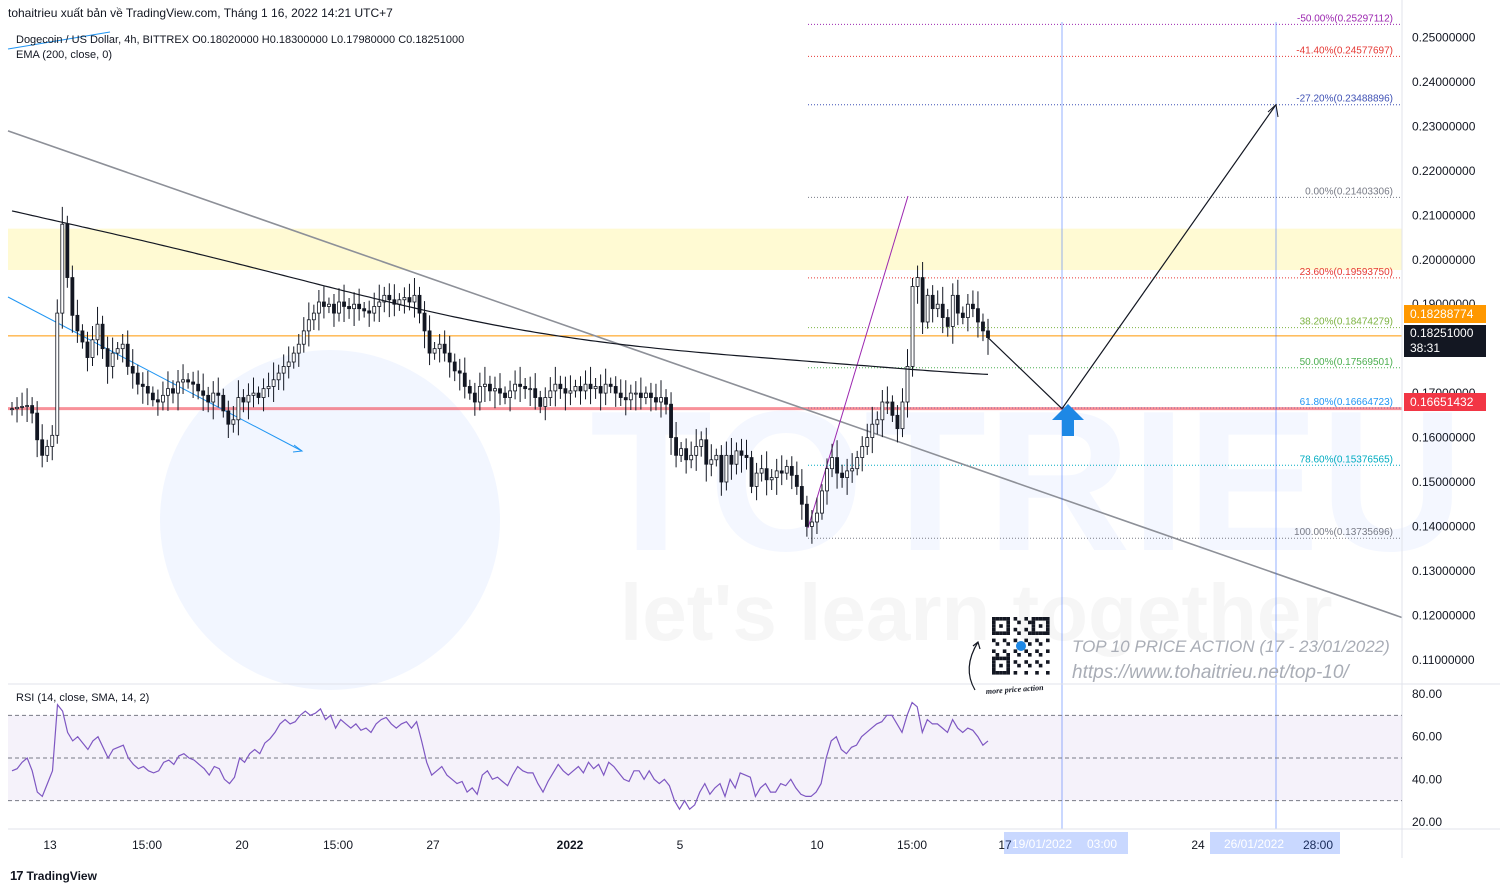  Describe the element at coordinates (1427, 822) in the screenshot. I see `rsi-tick-label: 20.00` at that location.